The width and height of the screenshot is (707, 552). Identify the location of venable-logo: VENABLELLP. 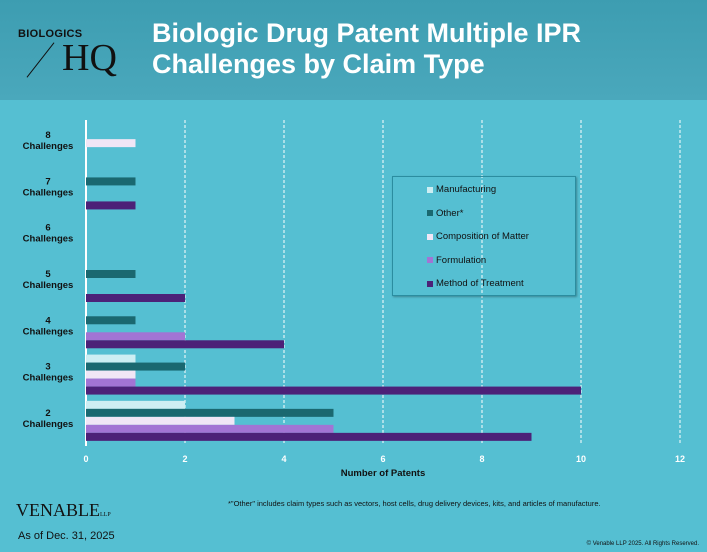
(63, 510).